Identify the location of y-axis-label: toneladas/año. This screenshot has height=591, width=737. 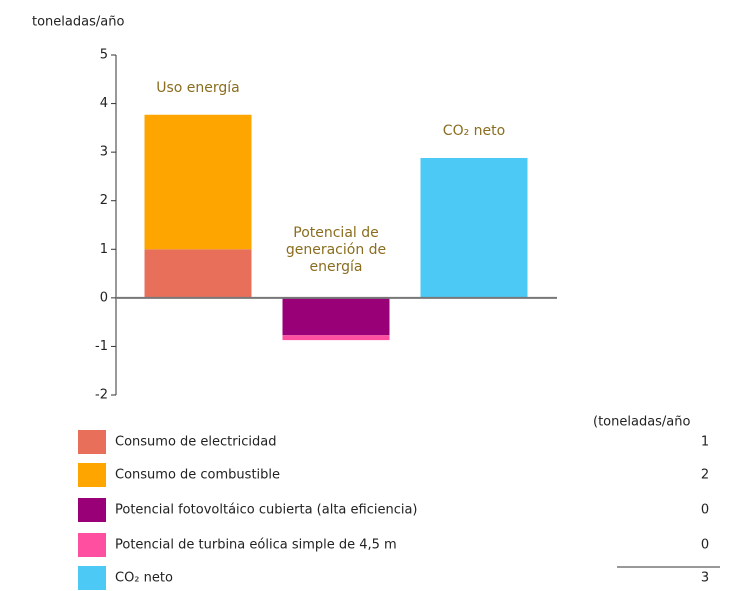
(78, 22).